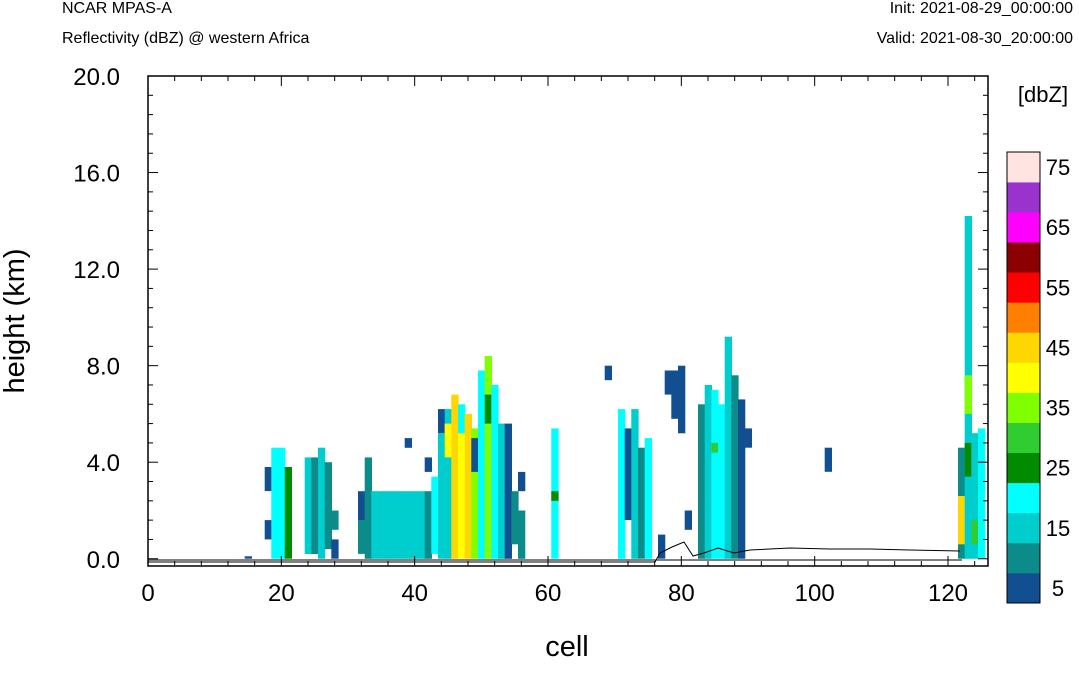 This screenshot has height=677, width=1079. What do you see at coordinates (815, 593) in the screenshot?
I see `x-tick-label: 100` at bounding box center [815, 593].